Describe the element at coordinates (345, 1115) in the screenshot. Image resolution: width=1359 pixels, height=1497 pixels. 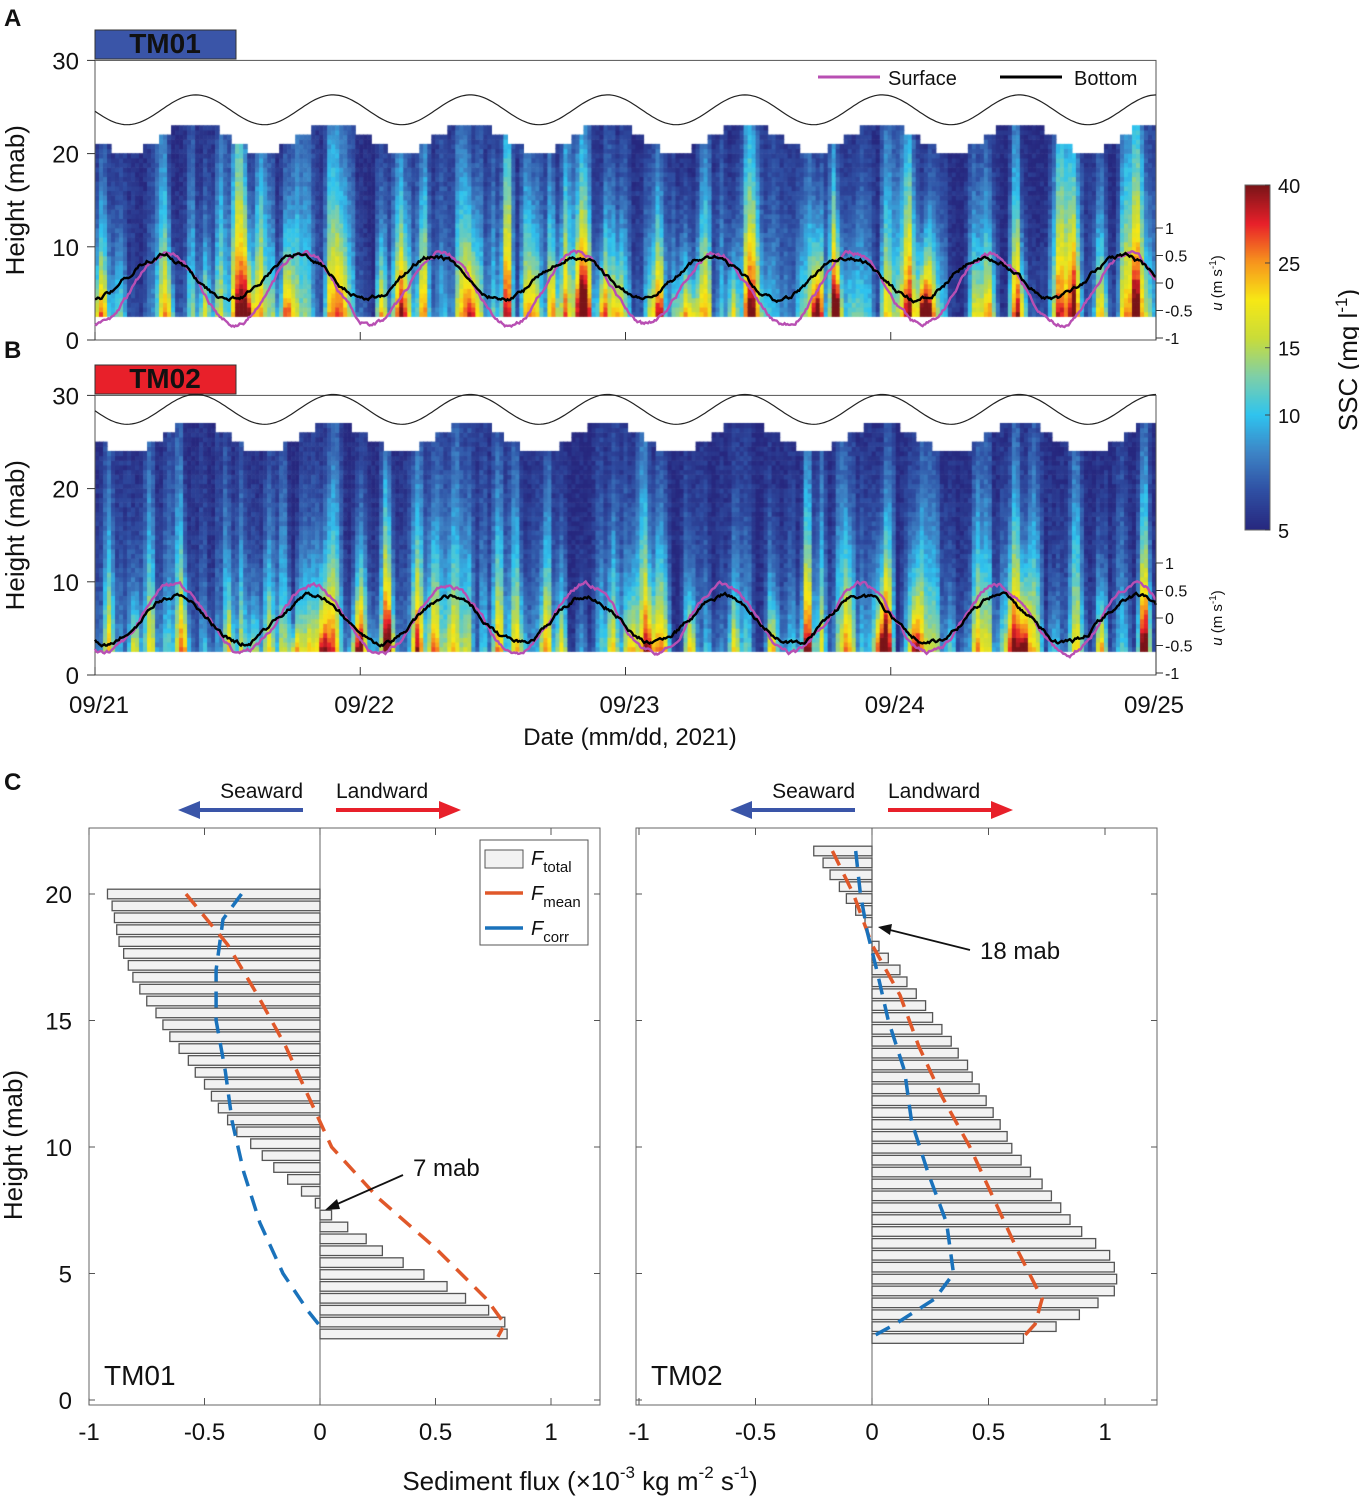
I see `f-mean-curve` at that location.